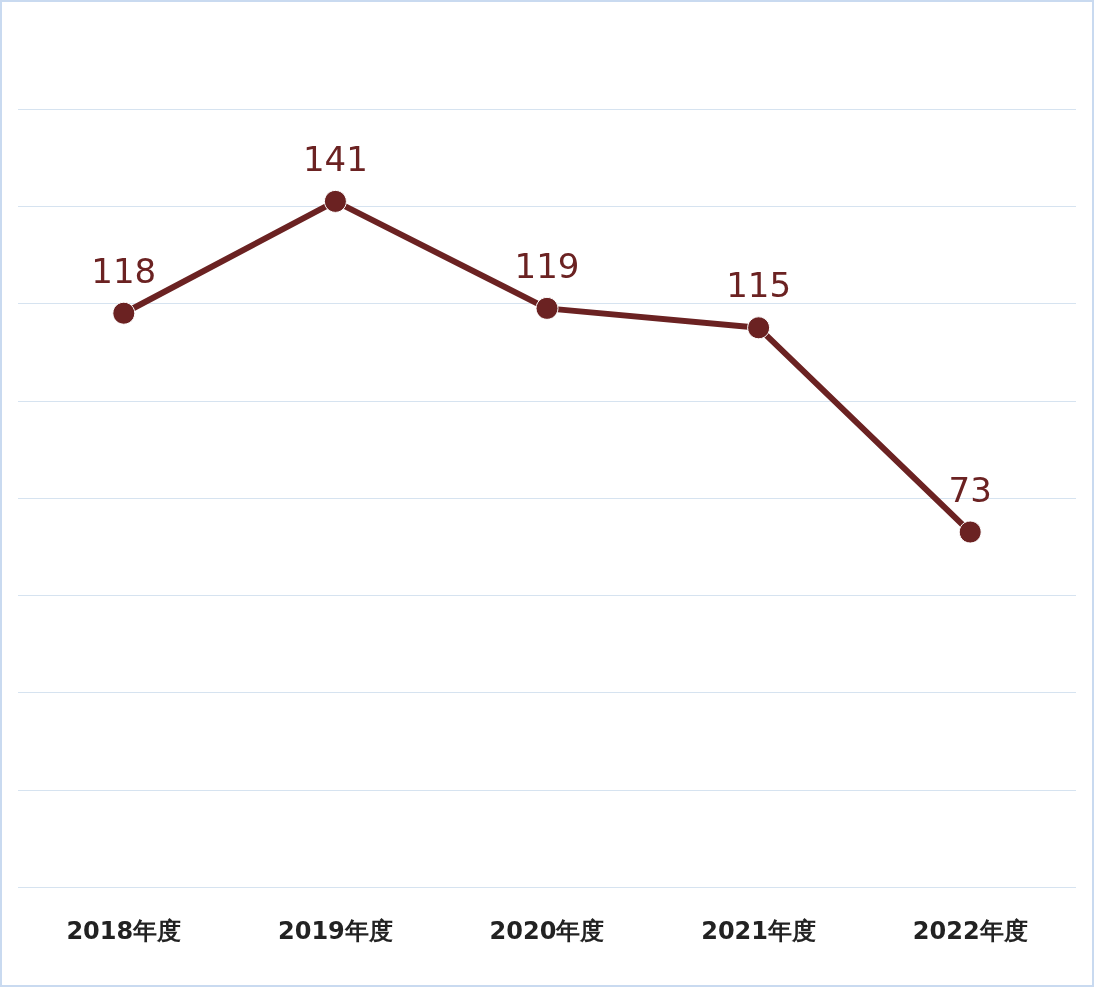 The image size is (1094, 987). I want to click on x-tick-label: 2020年度, so click(547, 931).